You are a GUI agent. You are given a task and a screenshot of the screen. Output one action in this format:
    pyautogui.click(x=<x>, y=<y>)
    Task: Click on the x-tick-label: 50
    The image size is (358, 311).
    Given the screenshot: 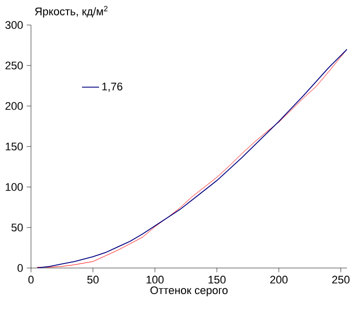 What is the action you would take?
    pyautogui.click(x=93, y=280)
    